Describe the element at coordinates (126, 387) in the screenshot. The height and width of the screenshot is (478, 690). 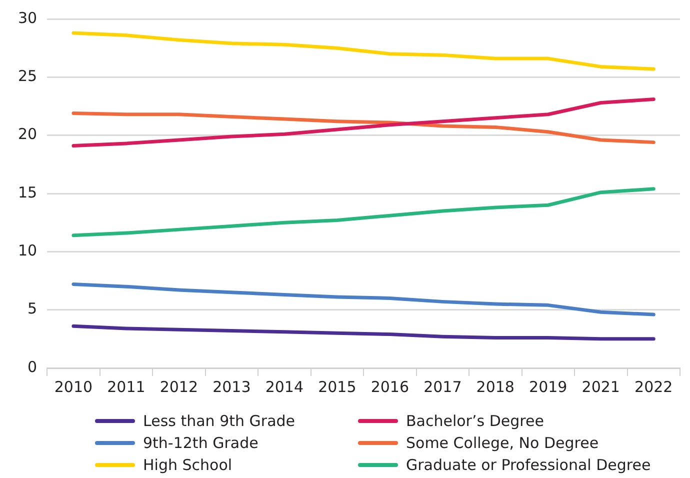
I see `x-tick-label: 2011` at that location.